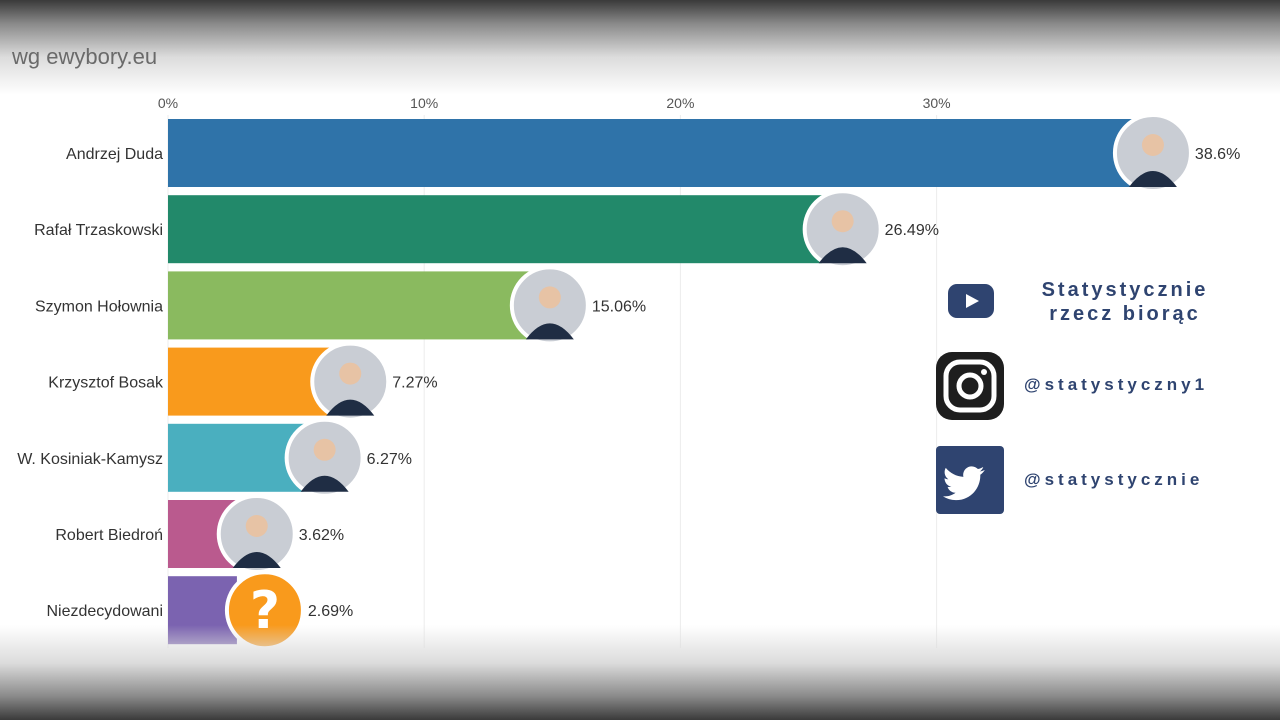 Image resolution: width=1280 pixels, height=720 pixels. Describe the element at coordinates (937, 103) in the screenshot. I see `x-tick-label: 30%` at that location.